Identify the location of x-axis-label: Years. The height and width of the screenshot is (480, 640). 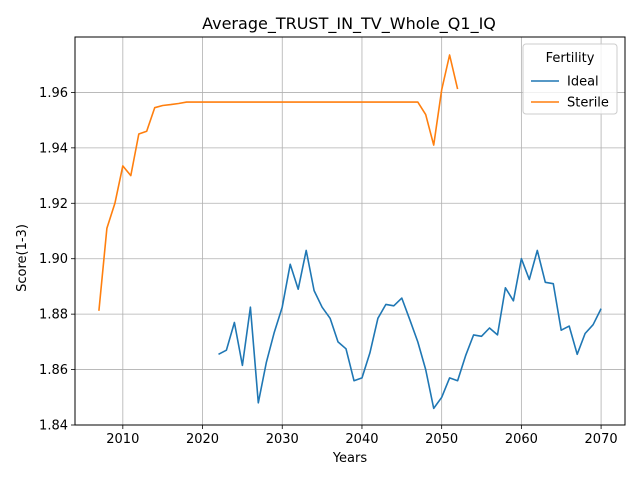
(350, 458).